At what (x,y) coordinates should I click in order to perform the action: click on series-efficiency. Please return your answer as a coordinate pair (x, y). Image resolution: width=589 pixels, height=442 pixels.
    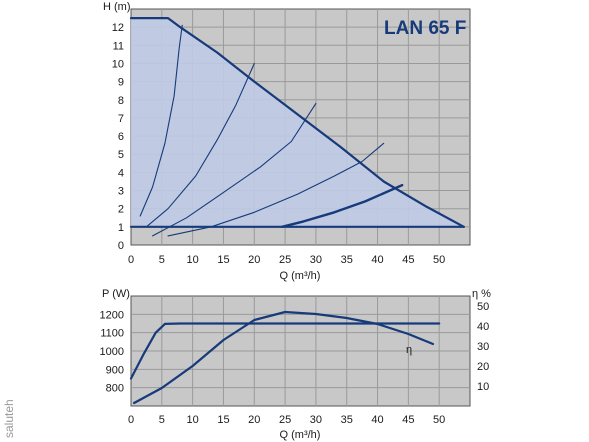
    Looking at the image, I should click on (284, 357).